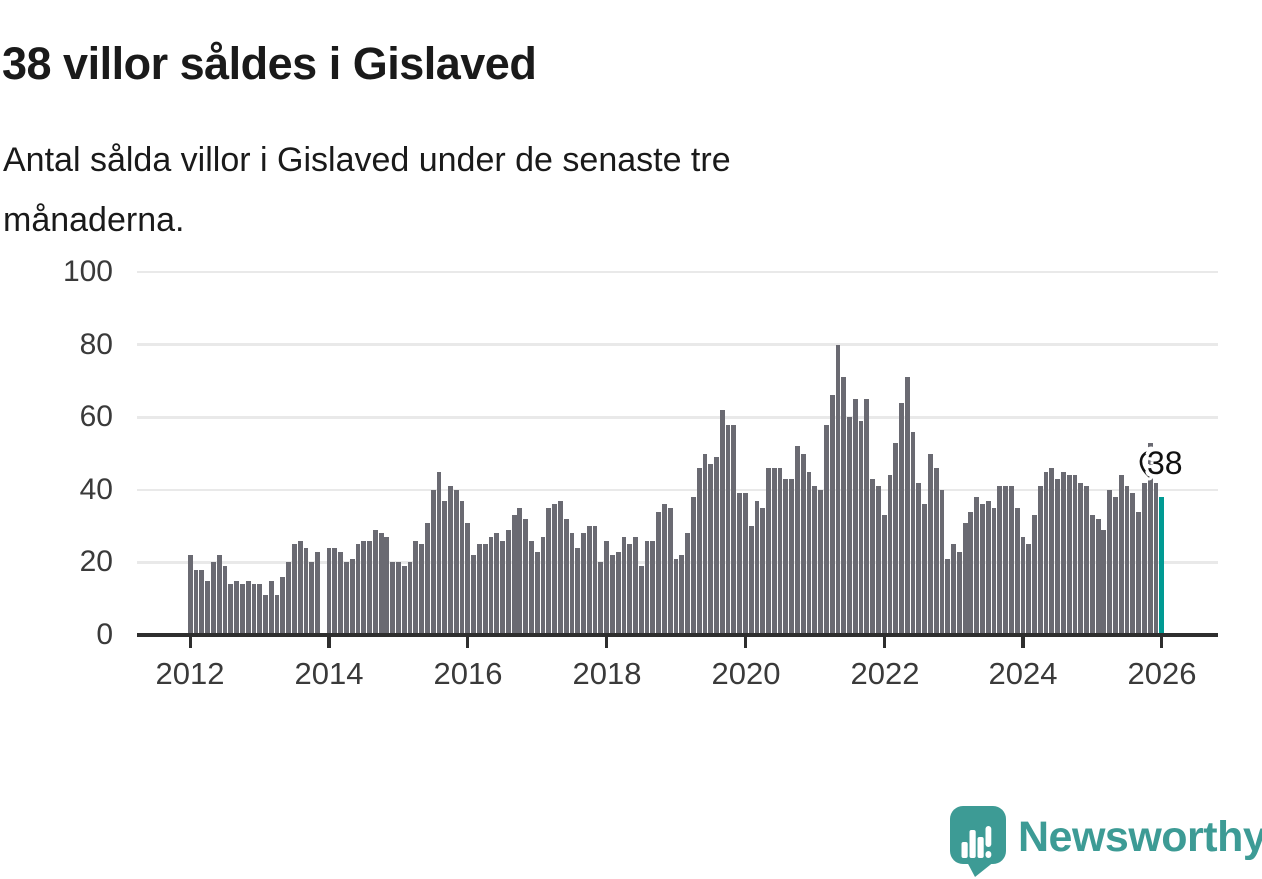  I want to click on x-tick-mark-2026, so click(1162, 642).